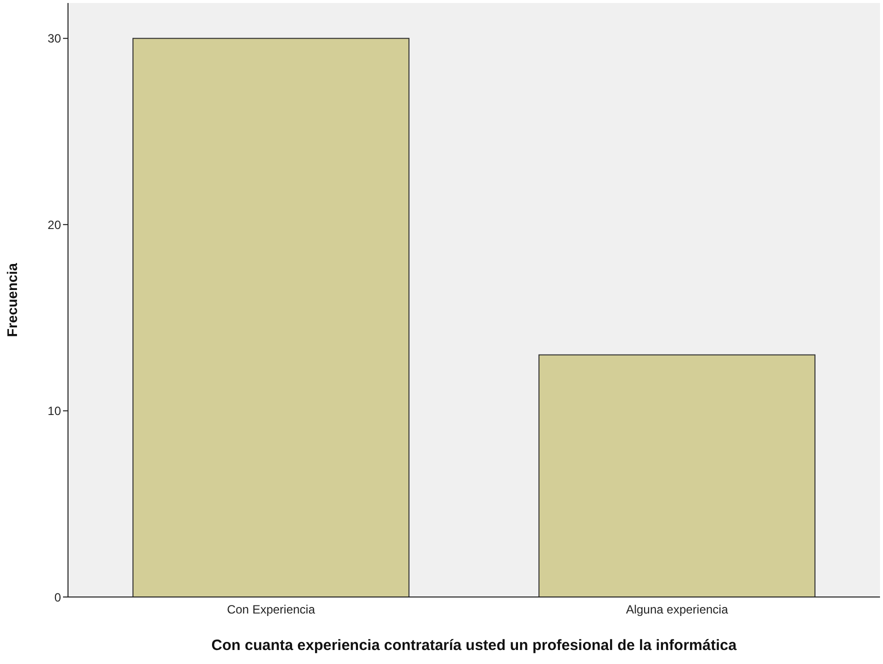 Image resolution: width=883 pixels, height=664 pixels. I want to click on y-tick-label: 0, so click(58, 597).